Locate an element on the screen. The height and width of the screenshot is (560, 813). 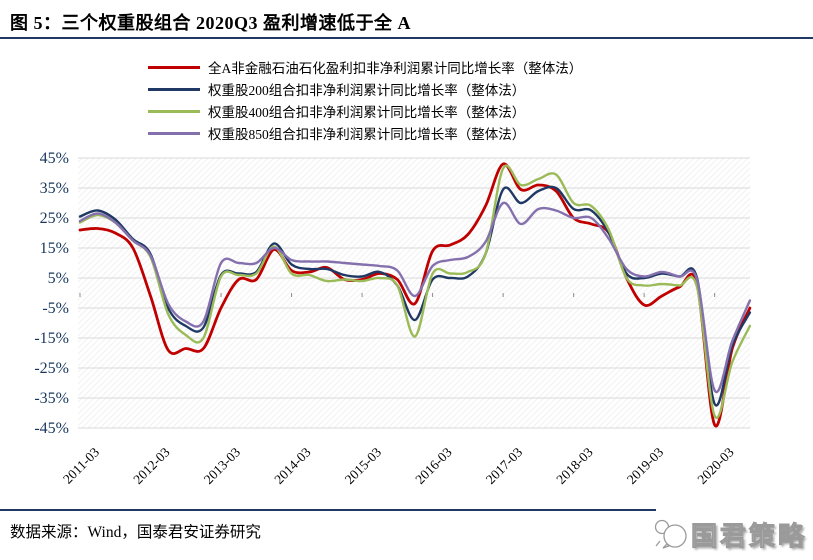
y-axis-labels: 45% 35% 25% 15% 5% -5% -15% -25% -35% -45% is located at coordinates (51, 293).